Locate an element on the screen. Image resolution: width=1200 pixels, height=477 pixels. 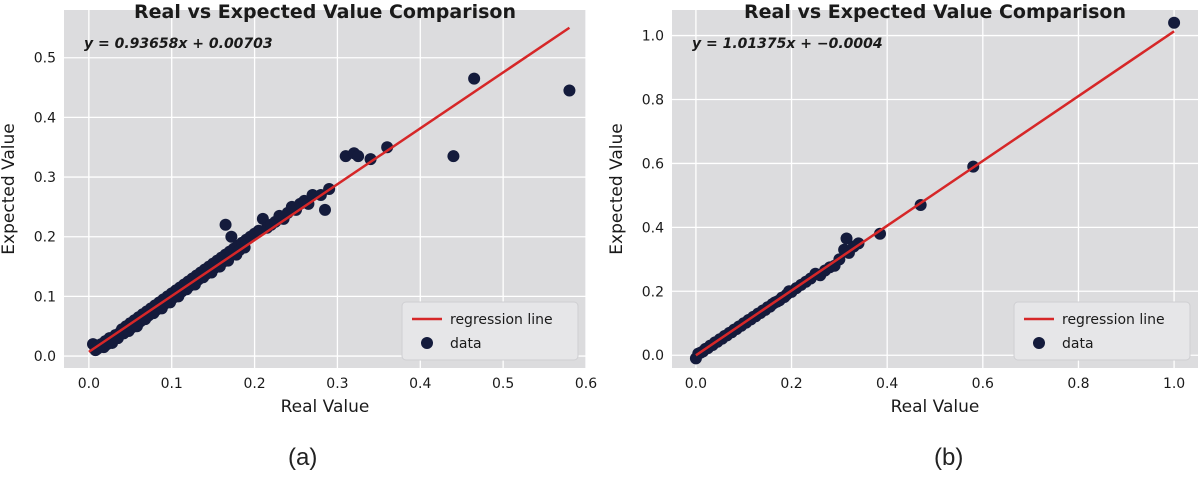
chart-0-x-tick-label: 0.2 is located at coordinates (254, 384).